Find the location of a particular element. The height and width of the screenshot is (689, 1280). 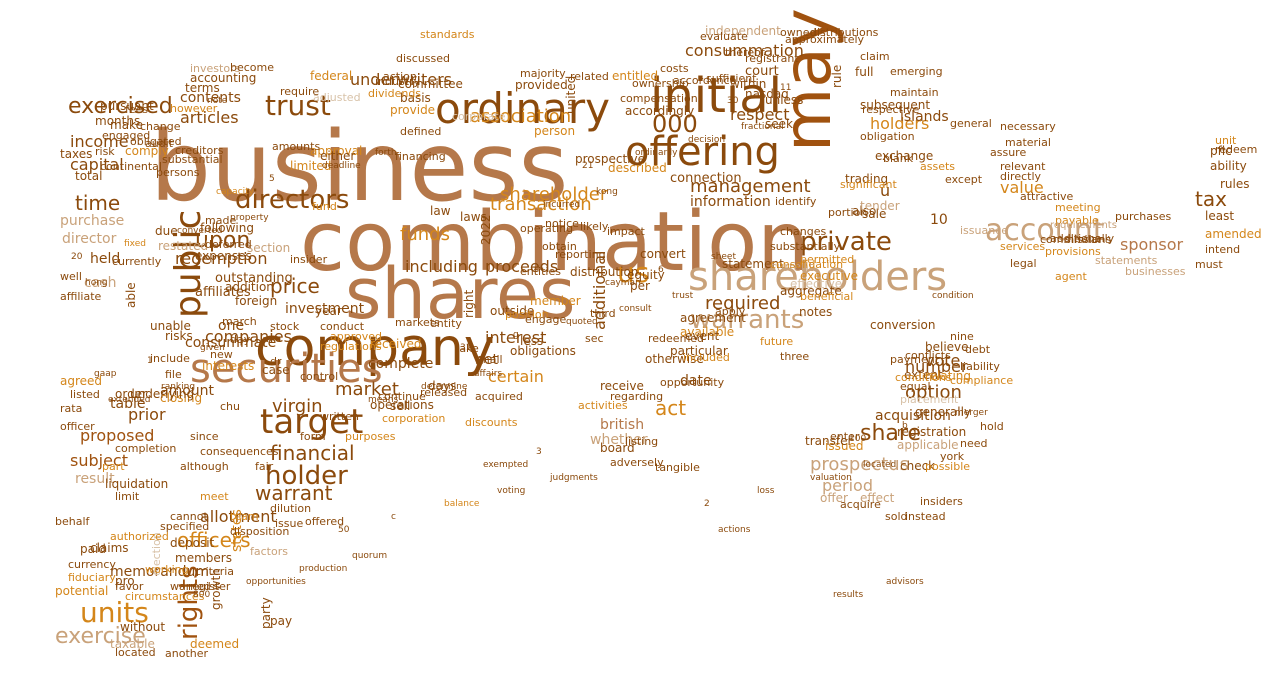

word-regarding-294: regarding is located at coordinates (636, 396).